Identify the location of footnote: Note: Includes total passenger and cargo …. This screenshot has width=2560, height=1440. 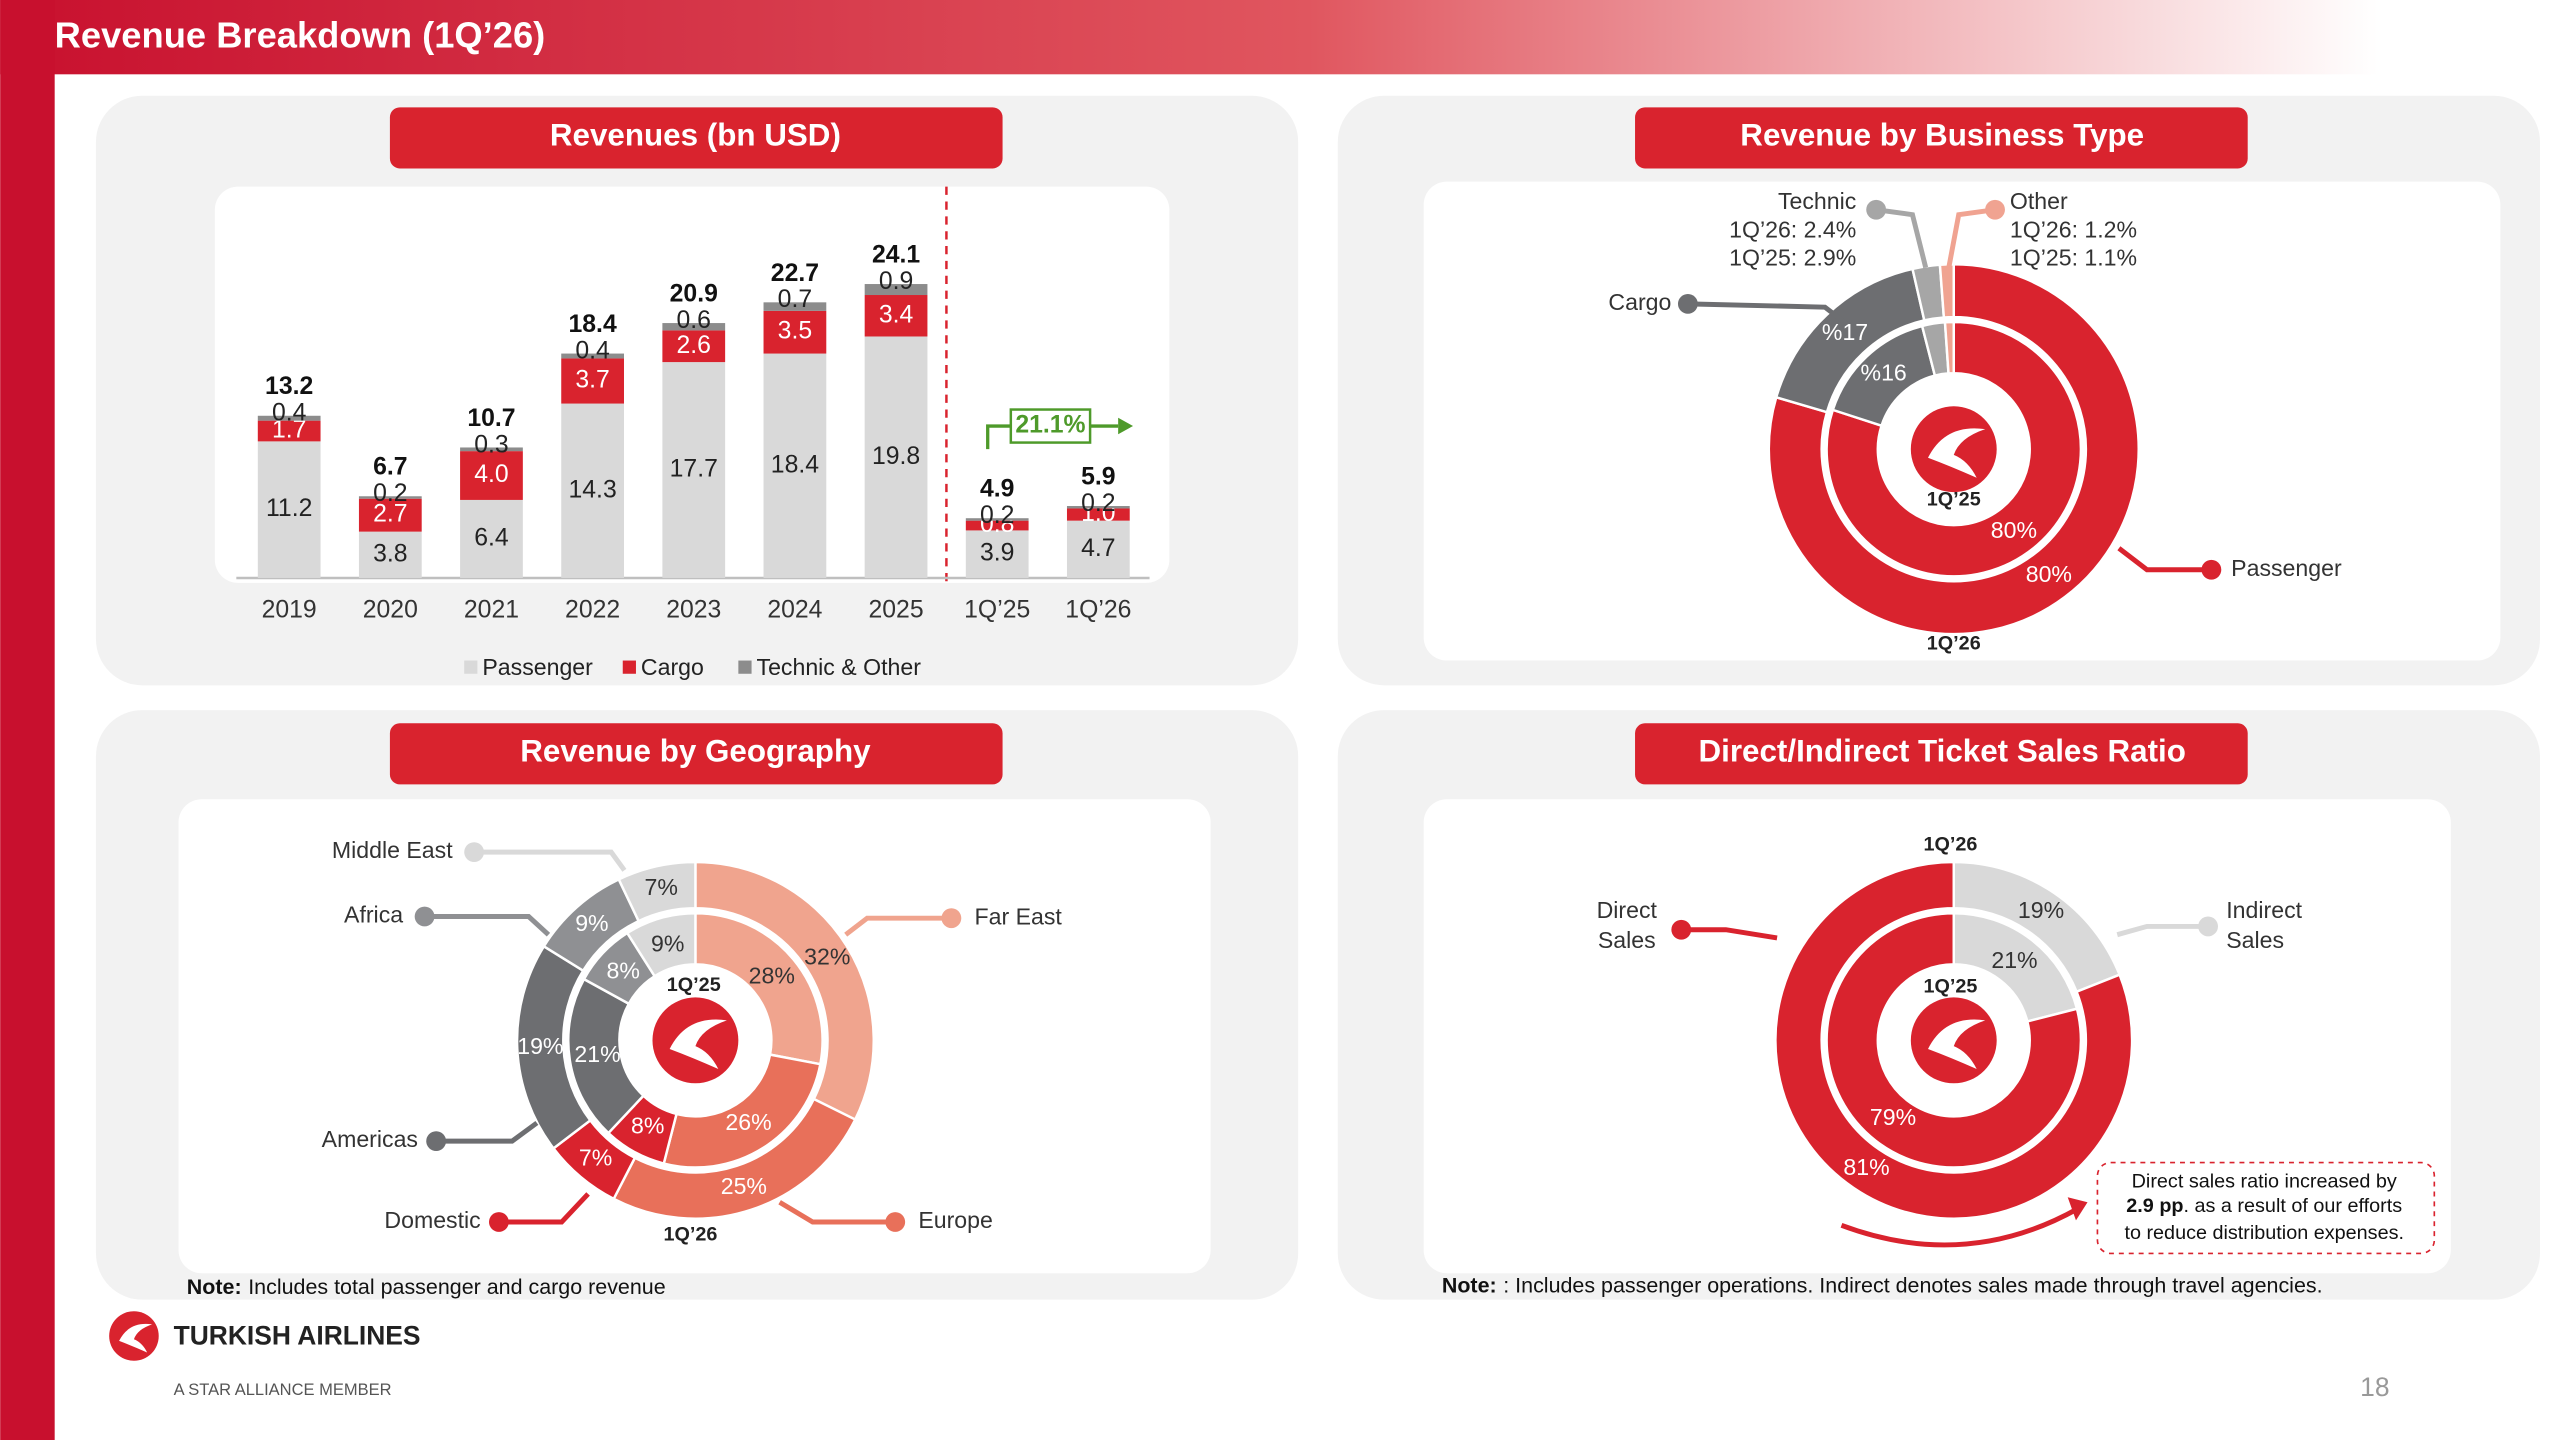
(426, 1287).